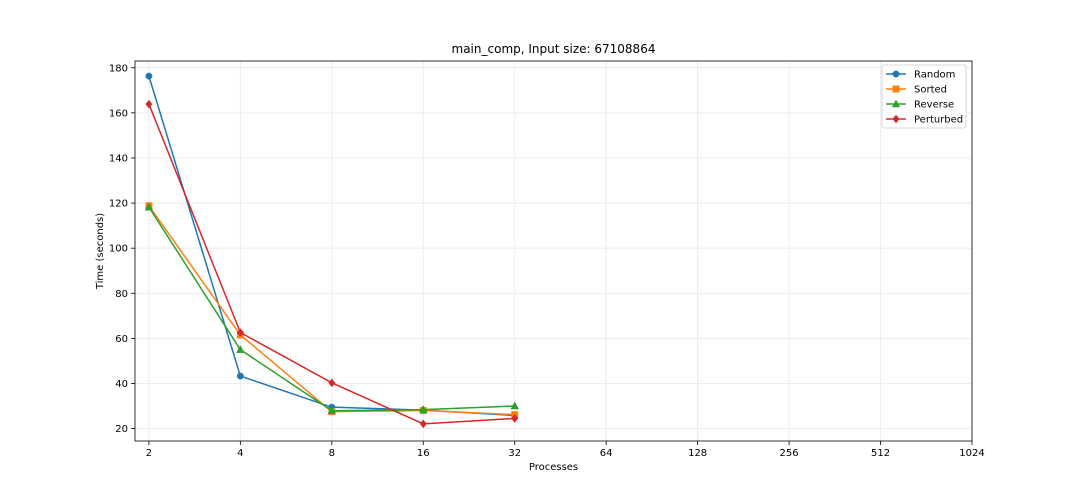  I want to click on y-tick-label: 160, so click(118, 113).